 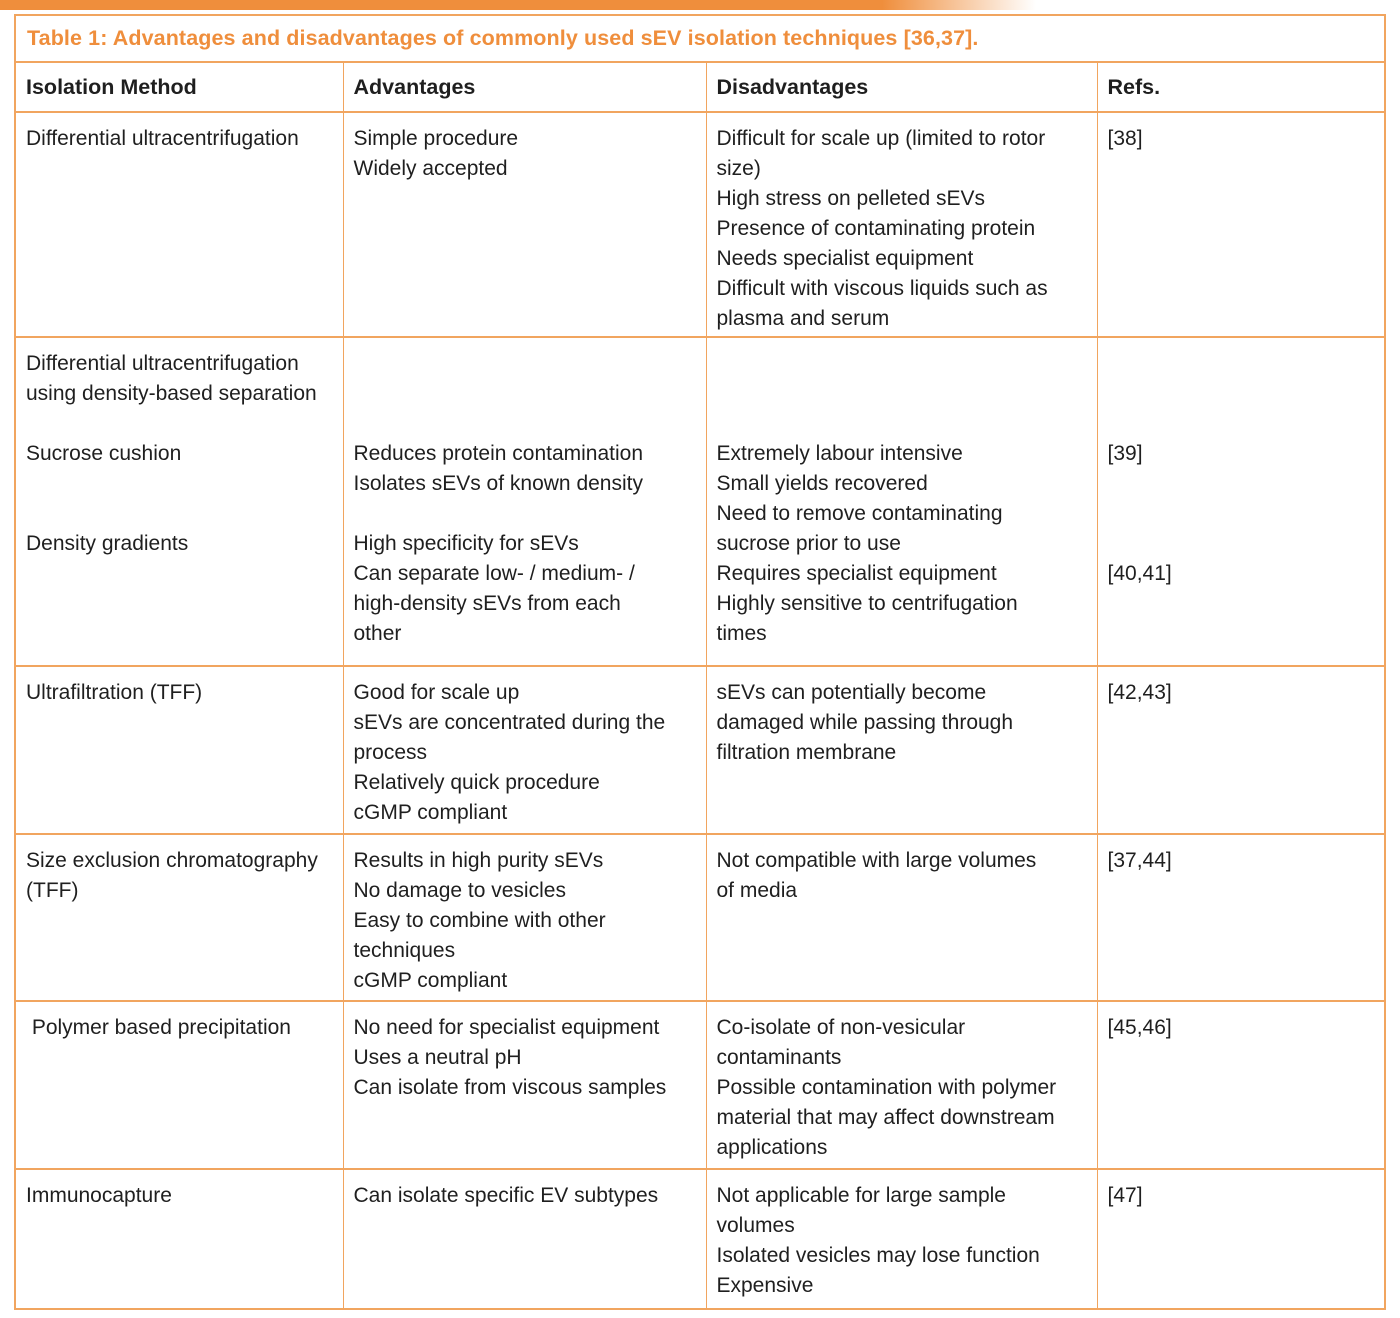 What do you see at coordinates (459, 890) in the screenshot?
I see `cell-line: No damage to vesicles` at bounding box center [459, 890].